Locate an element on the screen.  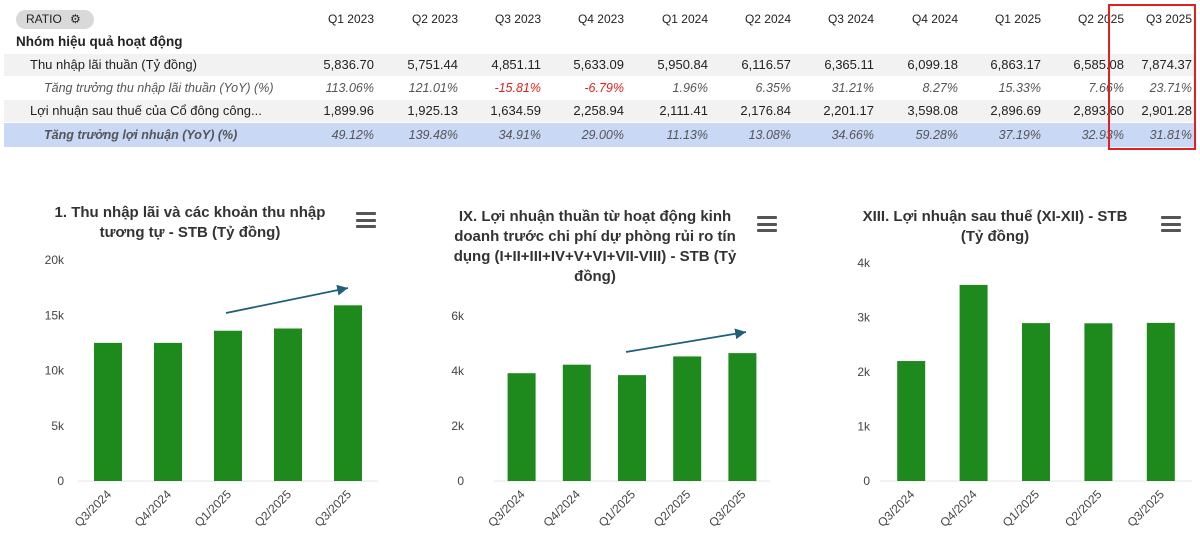
table-cell: 121.01% is located at coordinates (433, 88).